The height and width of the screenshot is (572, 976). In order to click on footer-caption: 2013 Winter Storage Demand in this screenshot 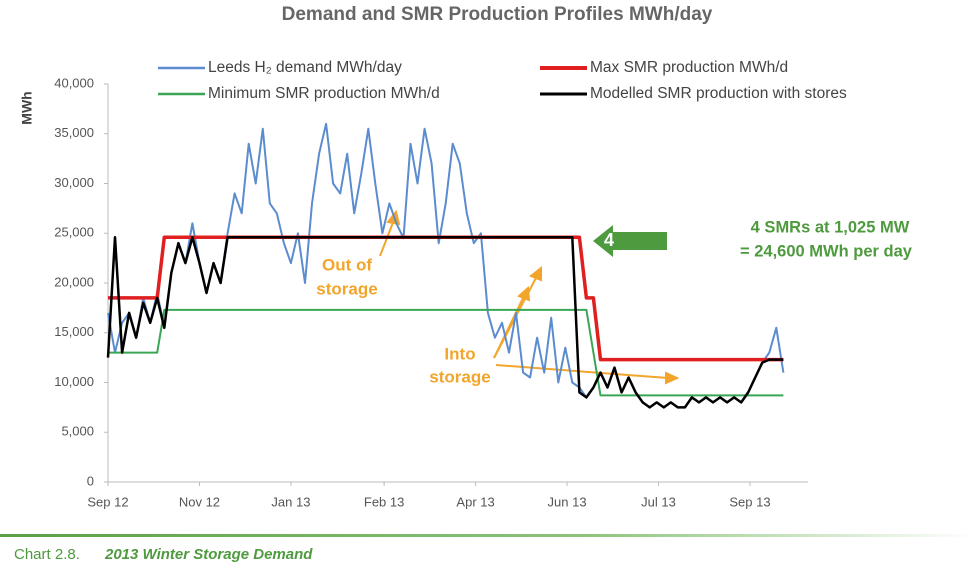, I will do `click(208, 554)`.